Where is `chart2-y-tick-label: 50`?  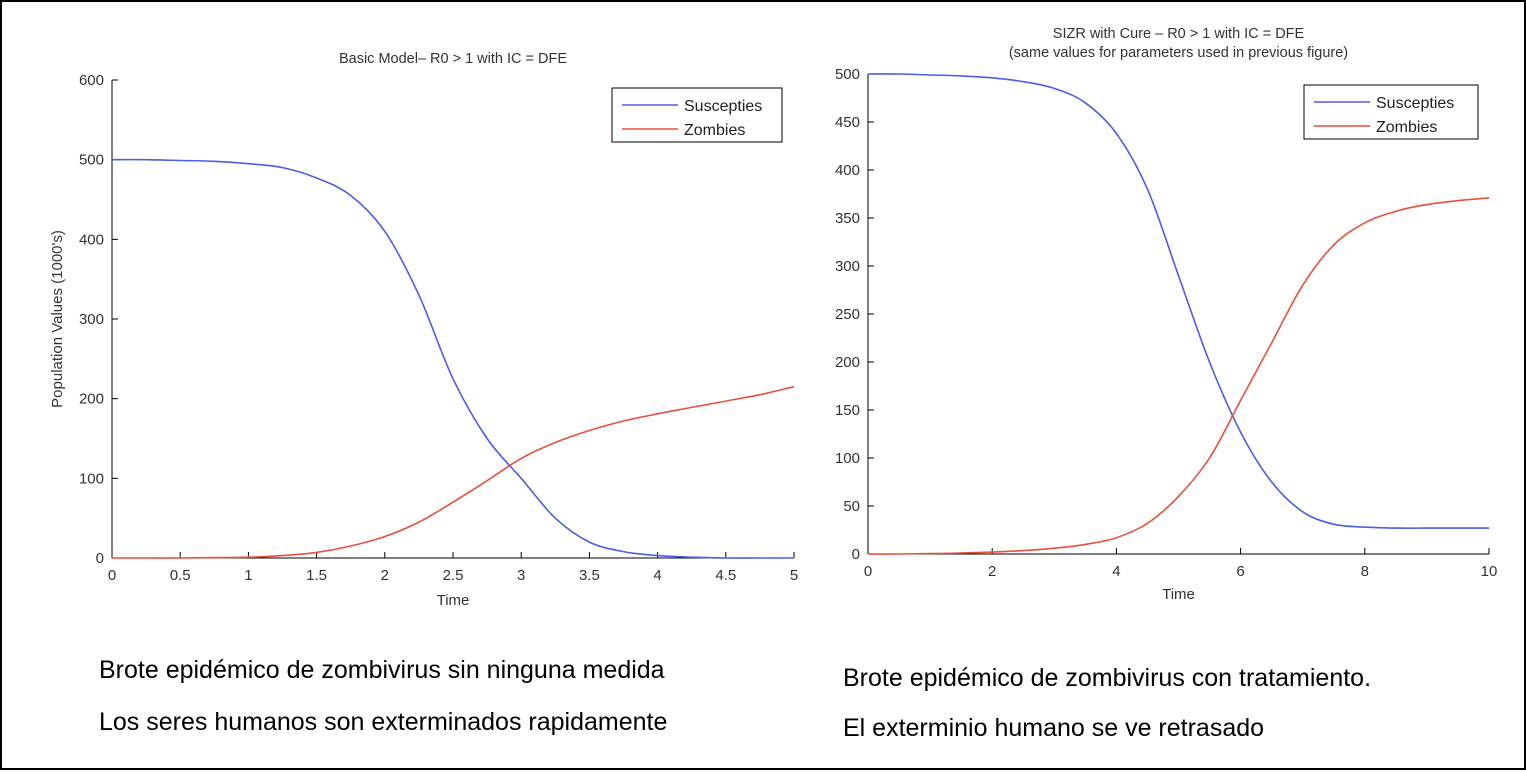 chart2-y-tick-label: 50 is located at coordinates (851, 506).